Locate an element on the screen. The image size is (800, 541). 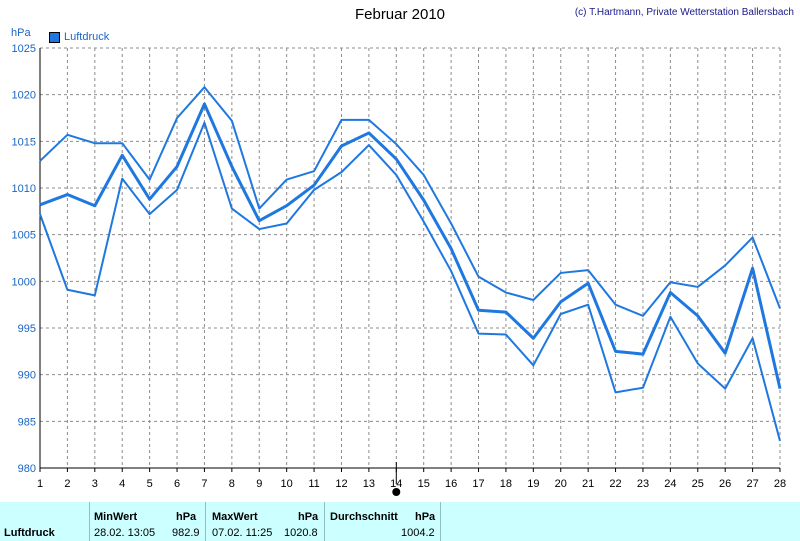
x-tick-label: 27 is located at coordinates (752, 484).